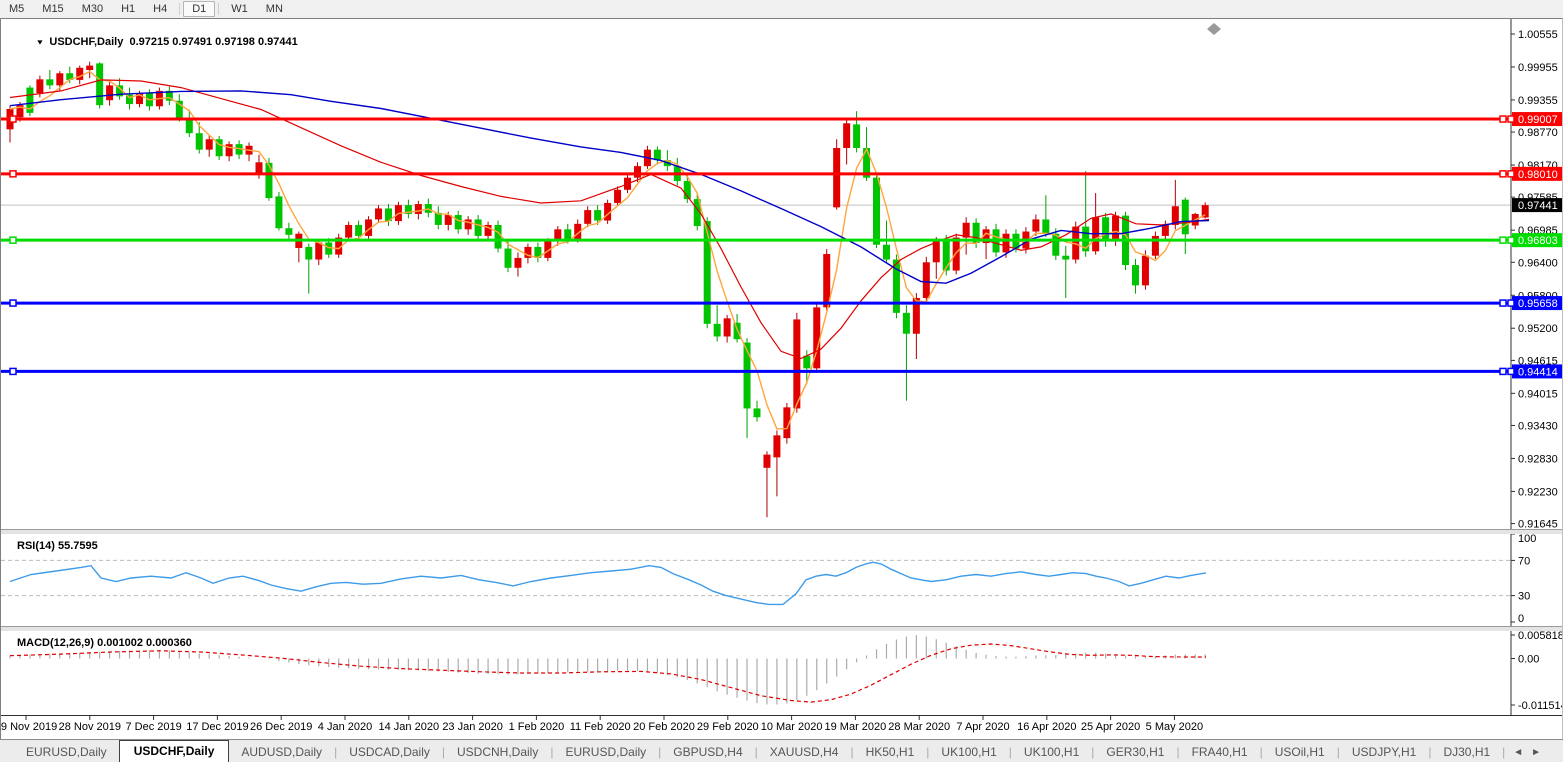  I want to click on macd-canvas: 0.005818 0.00 -0.011514, so click(781, 673).